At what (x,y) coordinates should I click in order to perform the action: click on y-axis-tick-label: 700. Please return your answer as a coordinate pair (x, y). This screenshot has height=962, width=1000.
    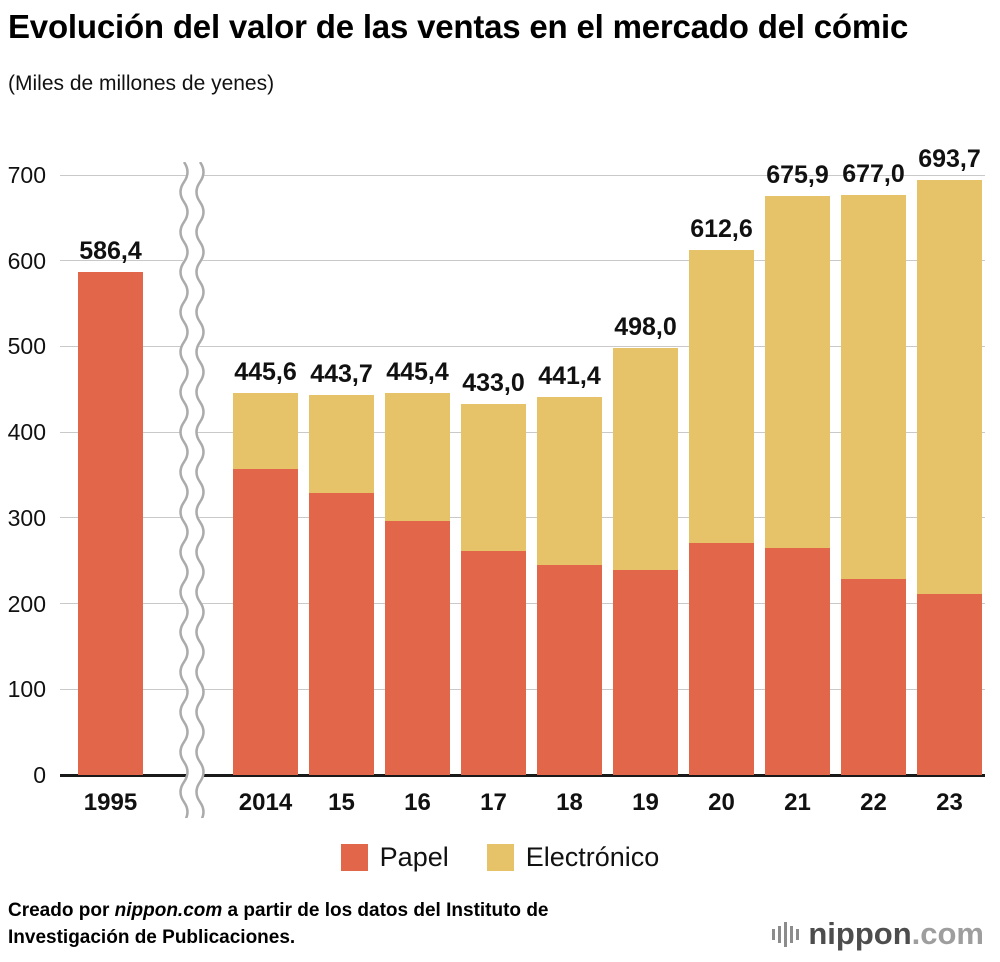
    Looking at the image, I should click on (26, 175).